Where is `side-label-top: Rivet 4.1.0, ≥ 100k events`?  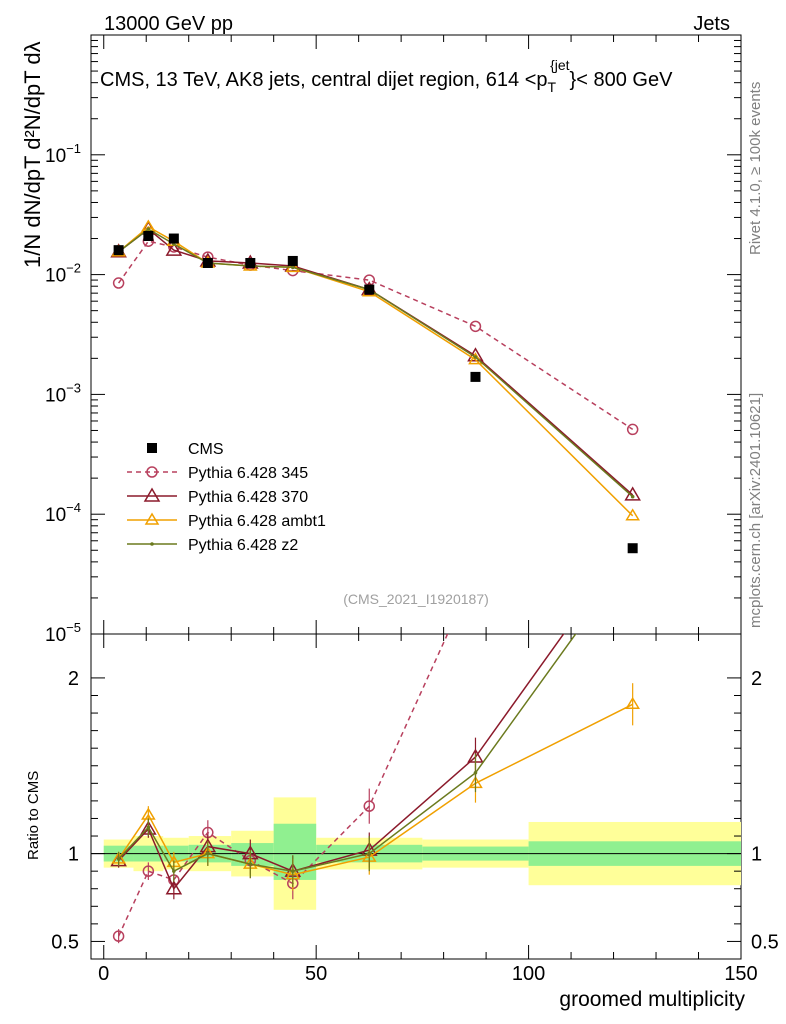
side-label-top: Rivet 4.1.0, ≥ 100k events is located at coordinates (755, 168).